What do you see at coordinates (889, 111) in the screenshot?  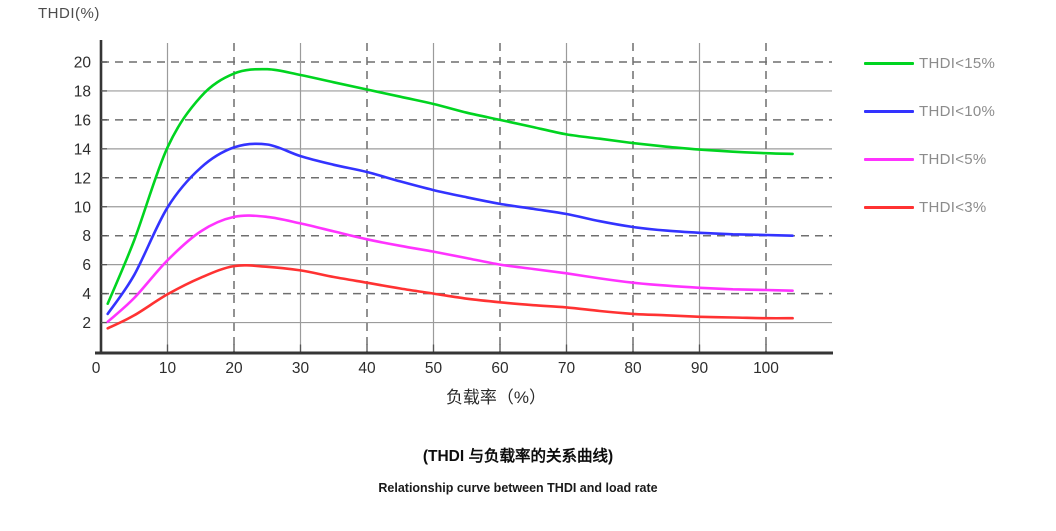 I see `legend-swatch-blue` at bounding box center [889, 111].